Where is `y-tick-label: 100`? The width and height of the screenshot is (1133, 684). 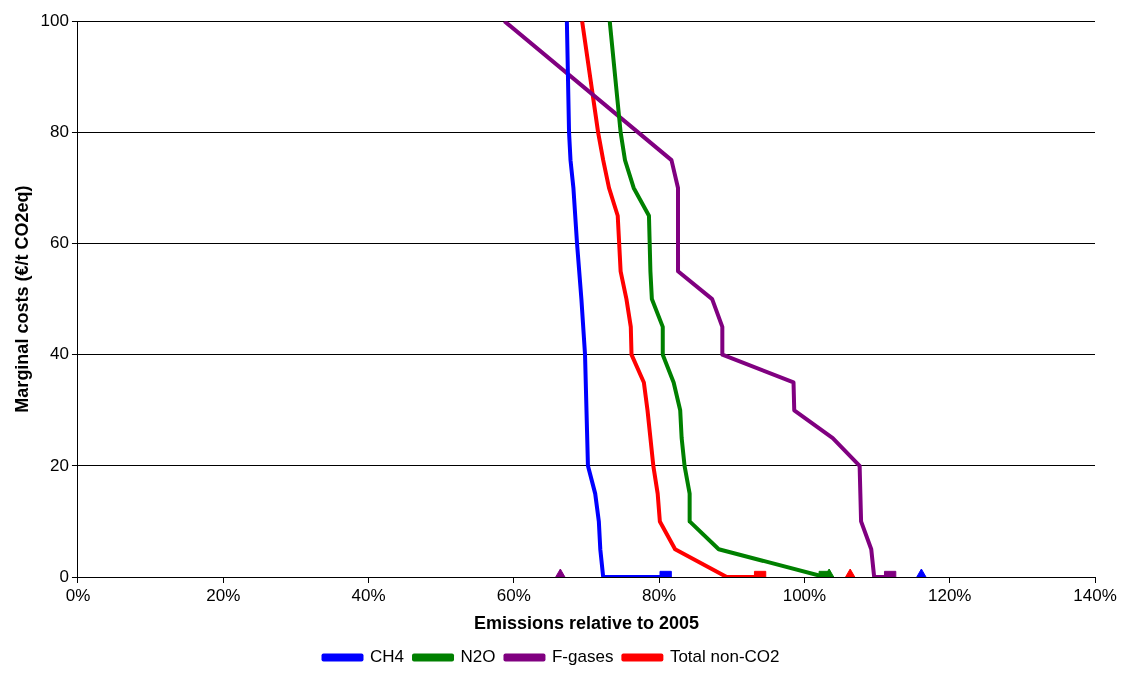
y-tick-label: 100 is located at coordinates (54, 20).